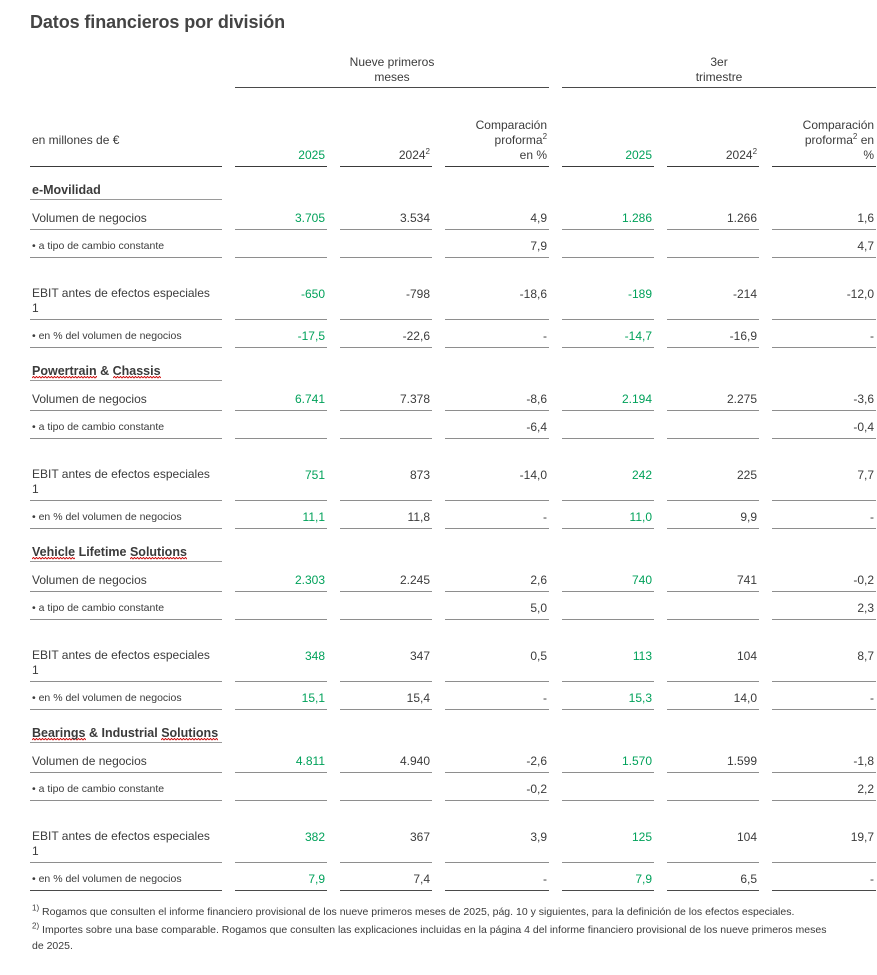 The width and height of the screenshot is (877, 975). I want to click on table-row-constant-fx: • a tipo de cambio constante -6,4 -0,4, so click(453, 424).